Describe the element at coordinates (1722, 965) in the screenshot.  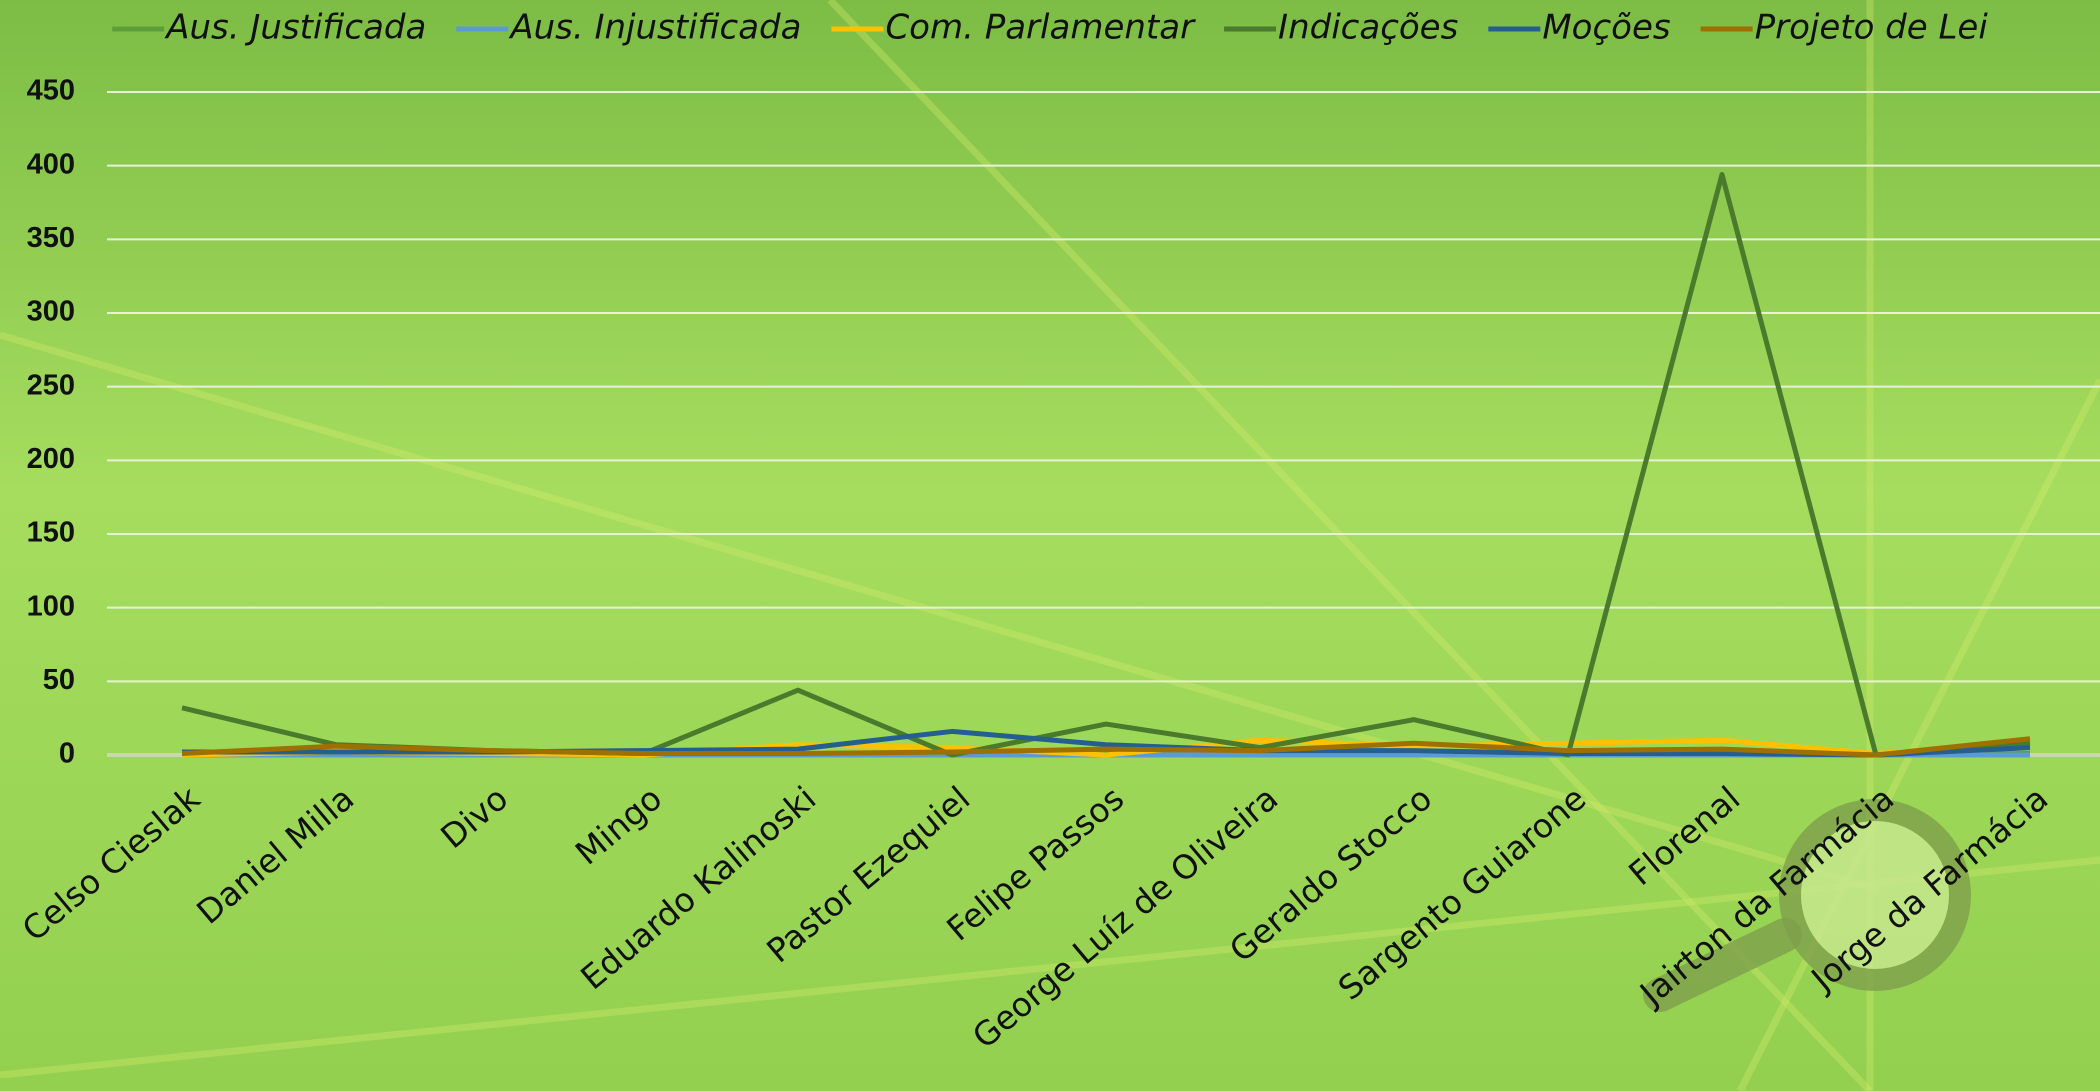
I see `magnifier-handle` at that location.